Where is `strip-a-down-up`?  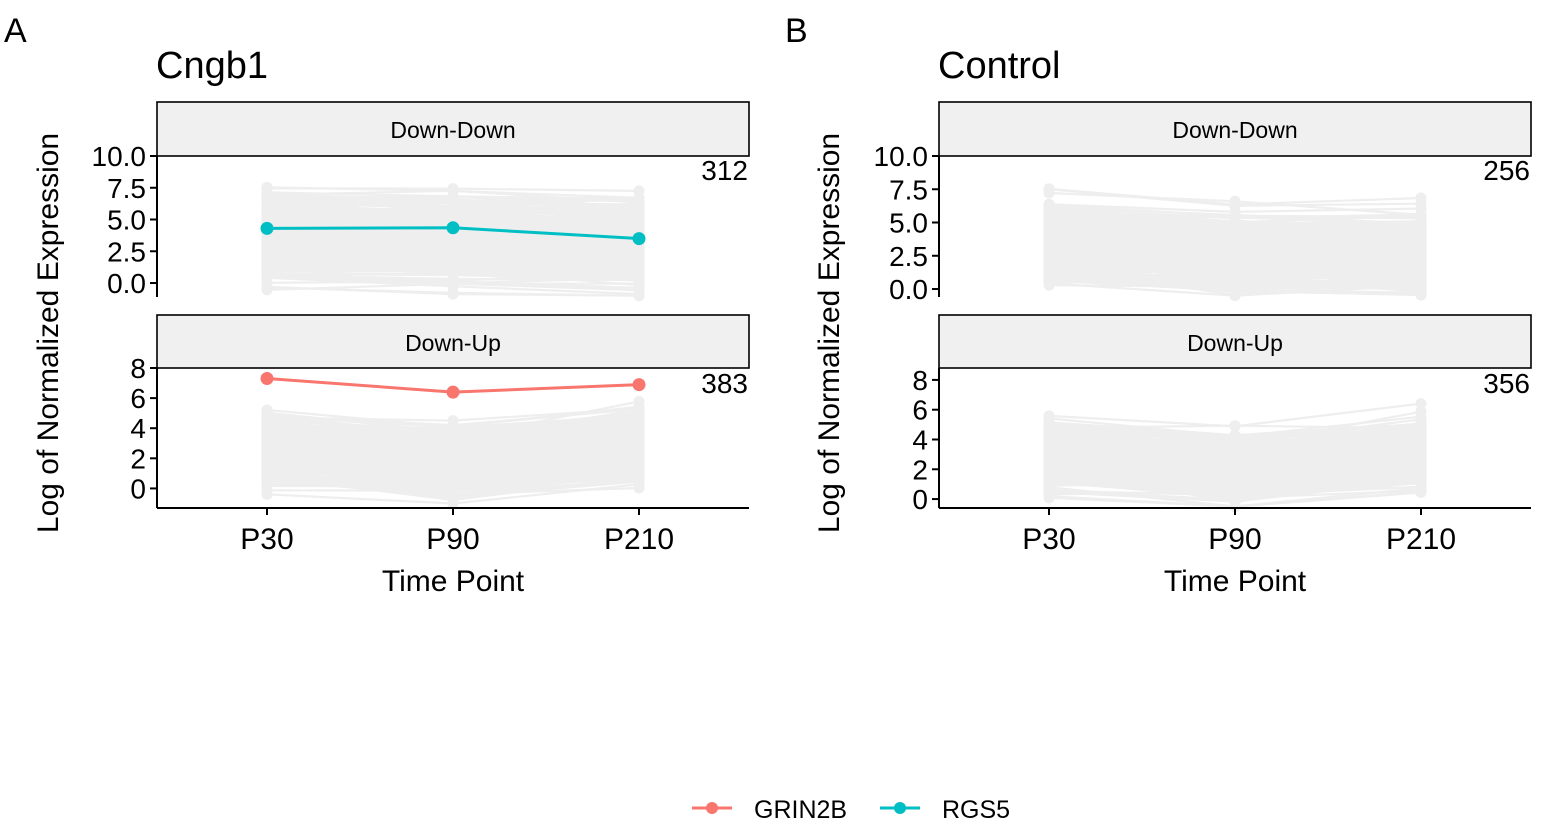
strip-a-down-up is located at coordinates (453, 341).